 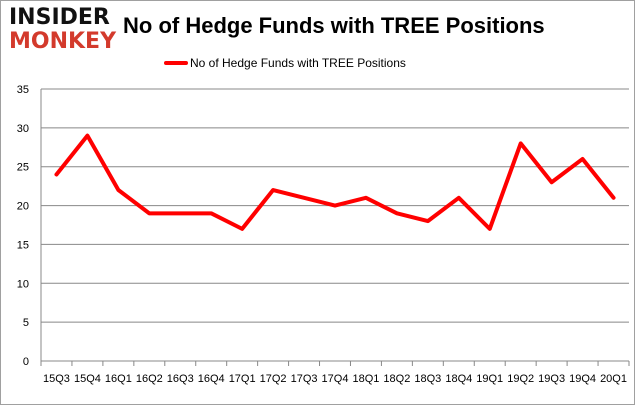 I want to click on insider-monkey-logo: INSIDER MONKEY, so click(x=64, y=30).